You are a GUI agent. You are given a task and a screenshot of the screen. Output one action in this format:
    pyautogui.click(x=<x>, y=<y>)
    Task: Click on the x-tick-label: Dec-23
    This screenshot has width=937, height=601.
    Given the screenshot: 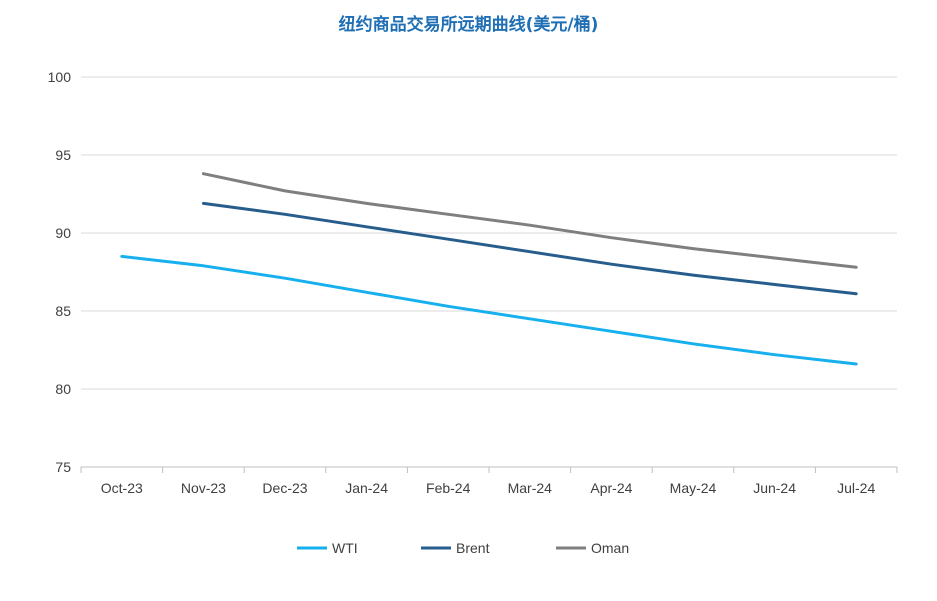 What is the action you would take?
    pyautogui.click(x=284, y=488)
    